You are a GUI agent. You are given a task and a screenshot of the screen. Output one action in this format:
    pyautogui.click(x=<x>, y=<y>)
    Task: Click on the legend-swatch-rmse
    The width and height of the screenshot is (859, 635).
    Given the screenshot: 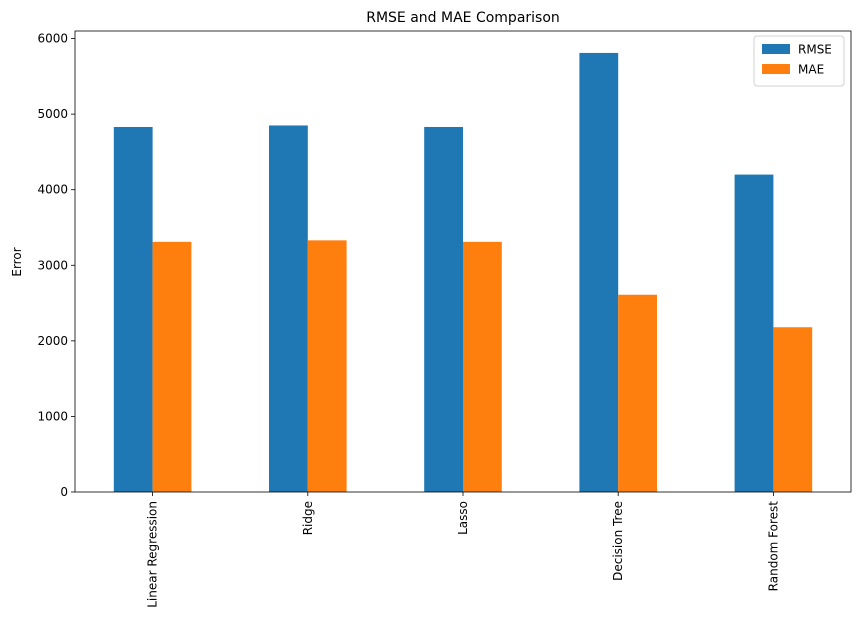 What is the action you would take?
    pyautogui.click(x=776, y=49)
    